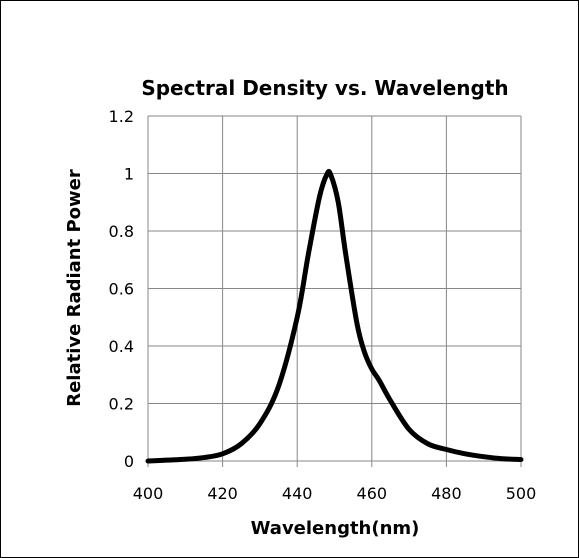 The width and height of the screenshot is (579, 558). What do you see at coordinates (129, 461) in the screenshot?
I see `y-tick-label: 0` at bounding box center [129, 461].